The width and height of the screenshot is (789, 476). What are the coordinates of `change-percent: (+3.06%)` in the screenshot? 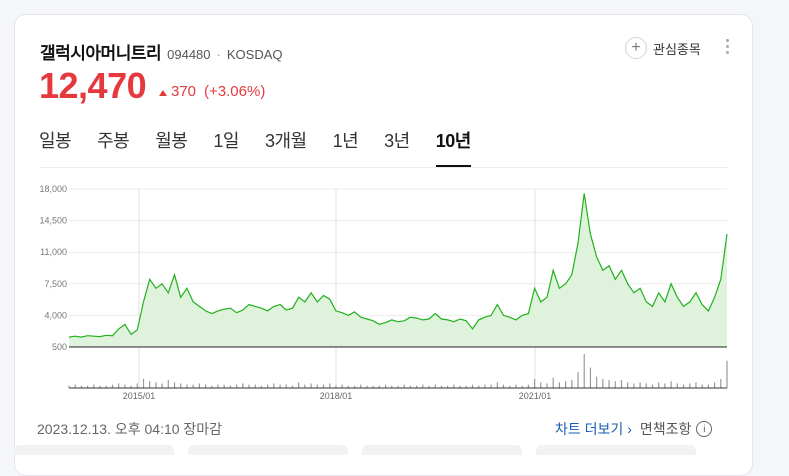 It's located at (235, 91).